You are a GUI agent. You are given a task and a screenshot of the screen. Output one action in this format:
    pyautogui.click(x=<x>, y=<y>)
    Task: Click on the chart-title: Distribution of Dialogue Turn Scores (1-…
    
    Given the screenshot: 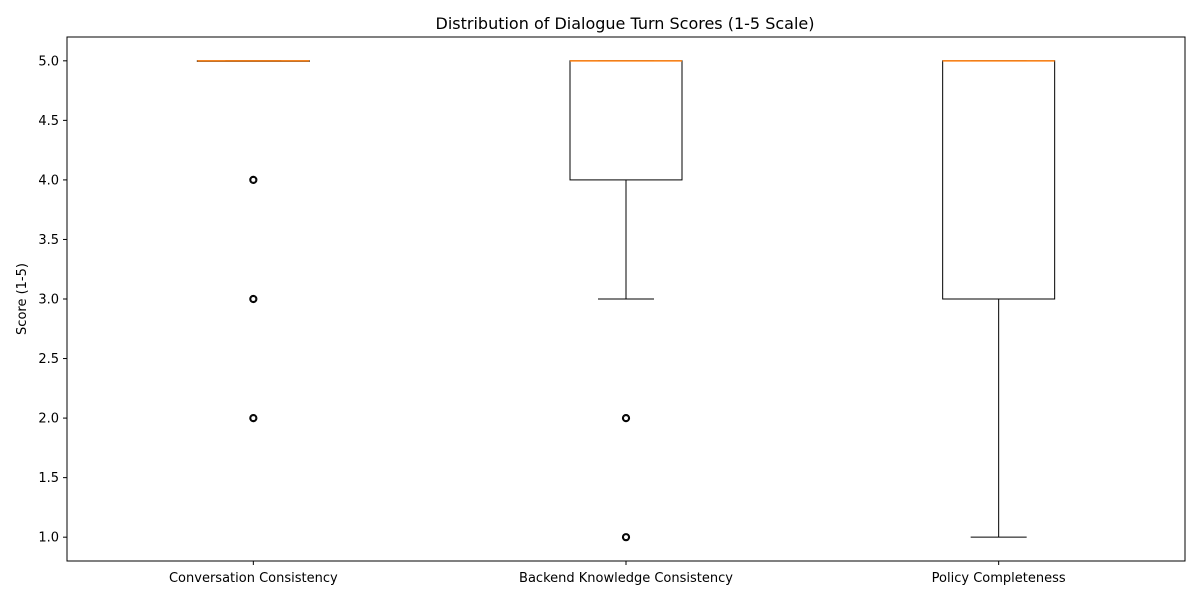 What is the action you would take?
    pyautogui.click(x=625, y=23)
    